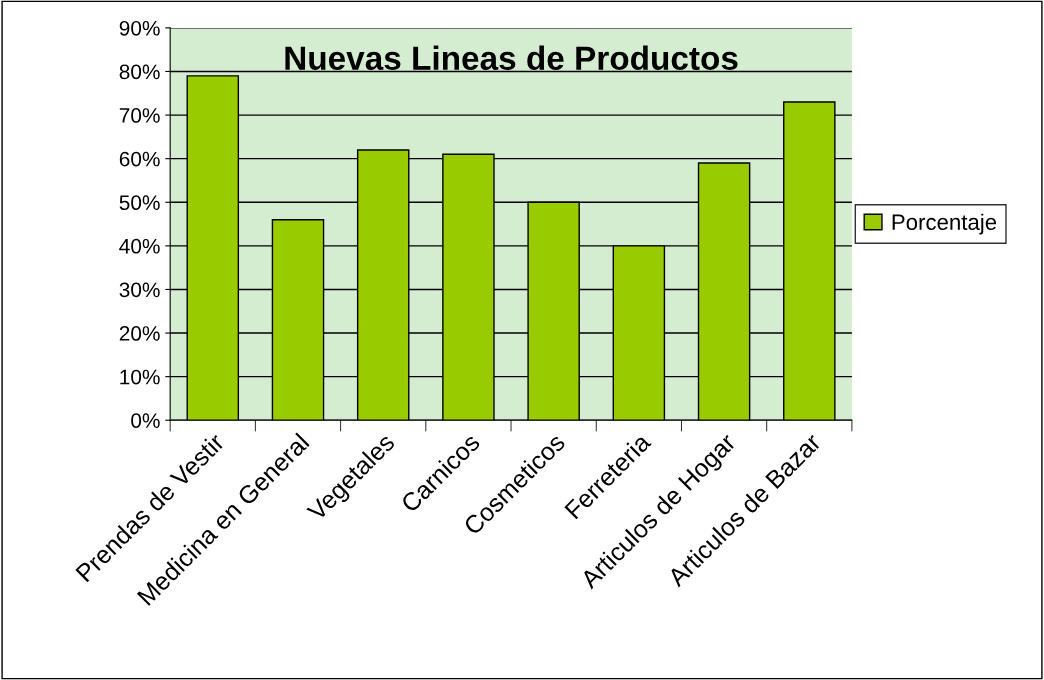  I want to click on y-tick-label: 70%, so click(139, 115).